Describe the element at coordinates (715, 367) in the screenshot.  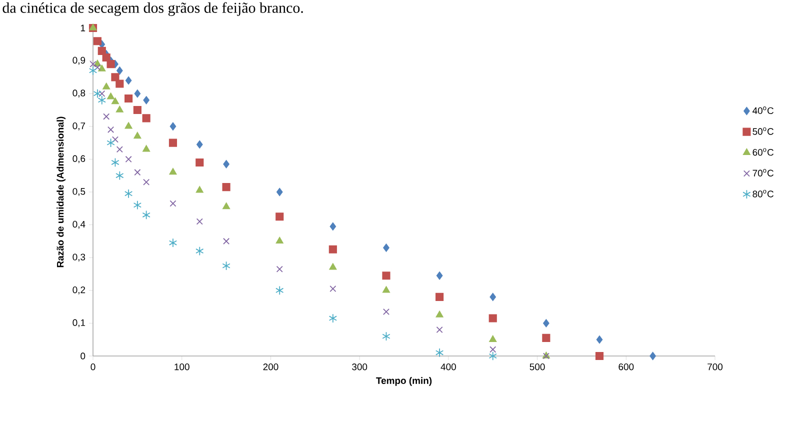
I see `x-tick-label: 700` at that location.